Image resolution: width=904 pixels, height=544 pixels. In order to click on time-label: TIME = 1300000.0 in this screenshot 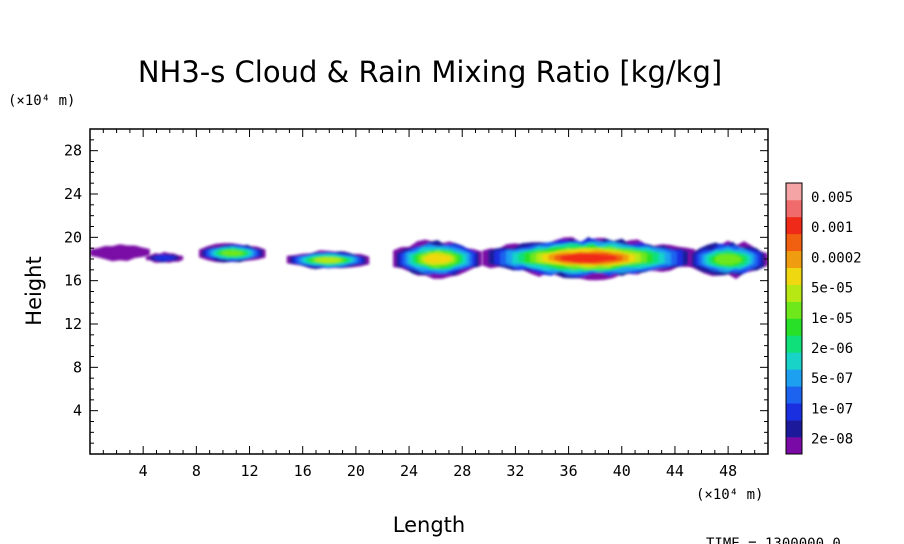, I will do `click(773, 540)`.